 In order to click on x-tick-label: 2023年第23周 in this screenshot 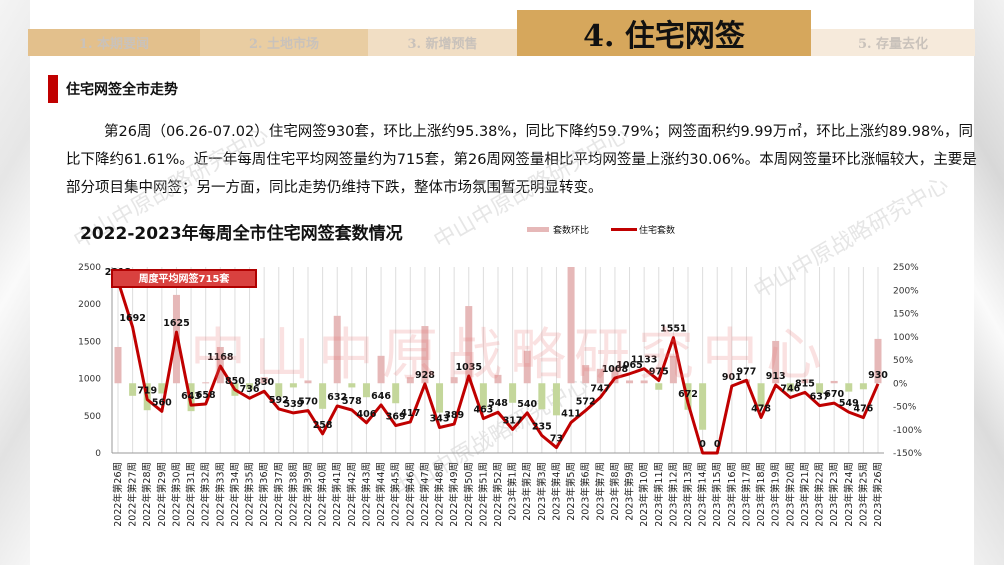, I will do `click(834, 494)`.